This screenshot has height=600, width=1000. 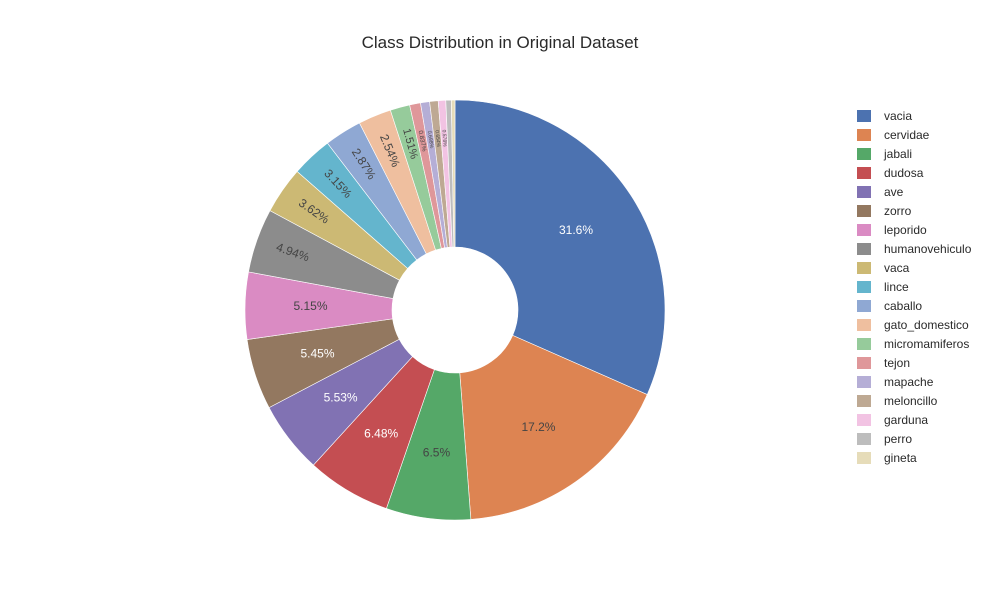 I want to click on legend-label: micromamiferos, so click(x=927, y=343).